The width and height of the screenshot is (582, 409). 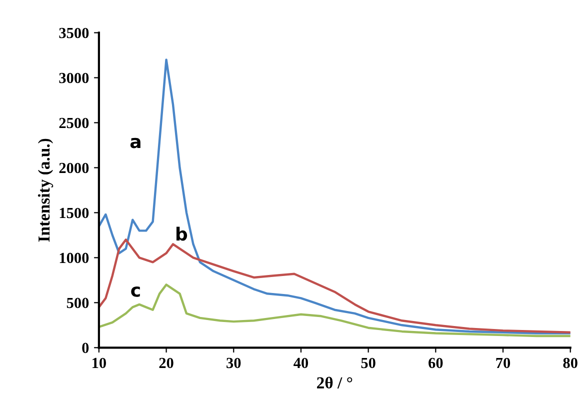 What do you see at coordinates (503, 363) in the screenshot?
I see `x-tick-label: 70` at bounding box center [503, 363].